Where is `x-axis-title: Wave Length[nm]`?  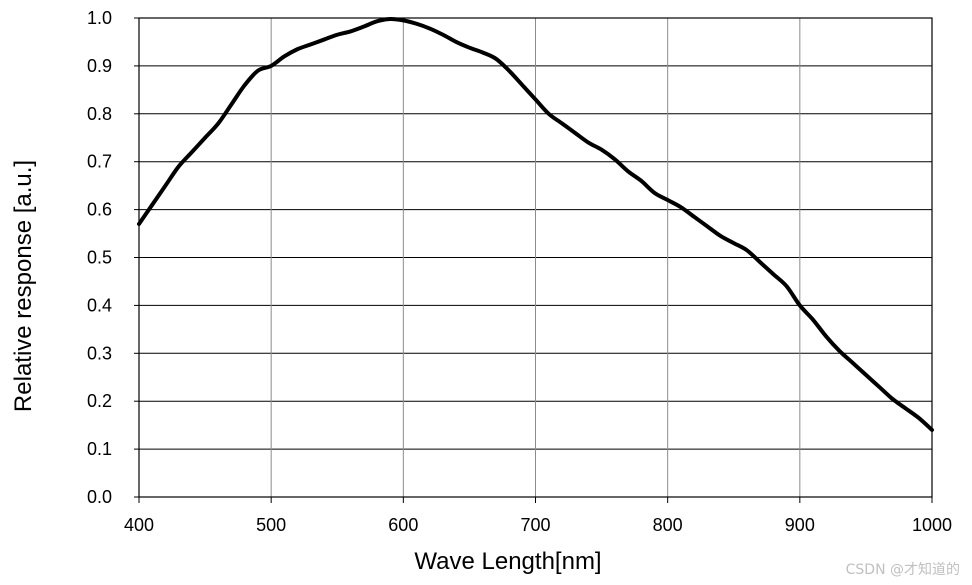 x-axis-title: Wave Length[nm] is located at coordinates (507, 561).